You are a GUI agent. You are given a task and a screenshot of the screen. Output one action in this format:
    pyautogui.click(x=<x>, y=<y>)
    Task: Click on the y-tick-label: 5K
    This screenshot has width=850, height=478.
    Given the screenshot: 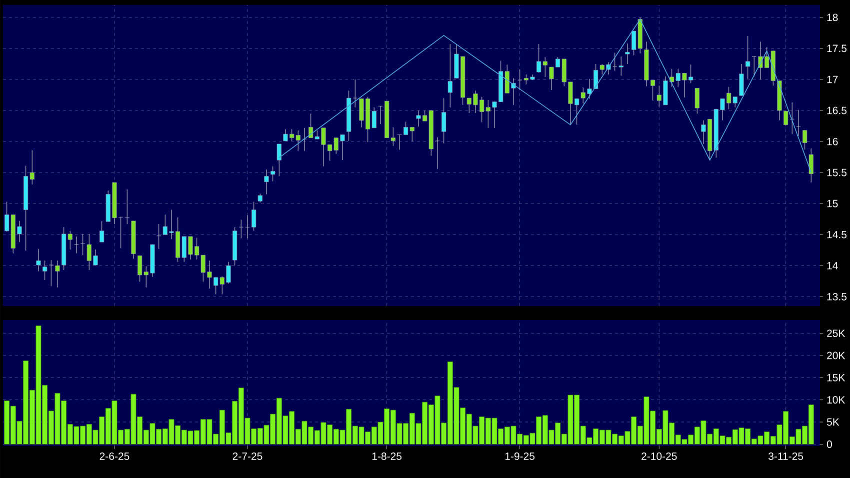 What is the action you would take?
    pyautogui.click(x=833, y=422)
    